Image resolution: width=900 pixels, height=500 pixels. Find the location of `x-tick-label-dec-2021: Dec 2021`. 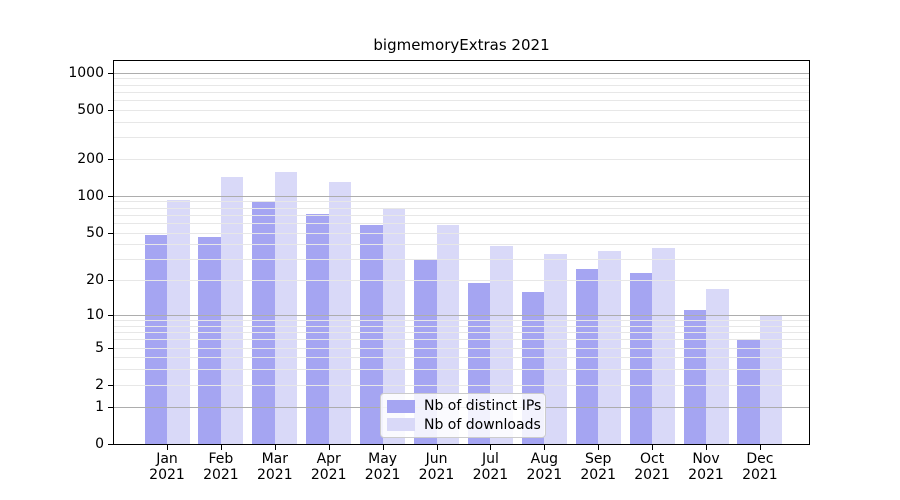

x-tick-label-dec-2021: Dec 2021 is located at coordinates (760, 467).